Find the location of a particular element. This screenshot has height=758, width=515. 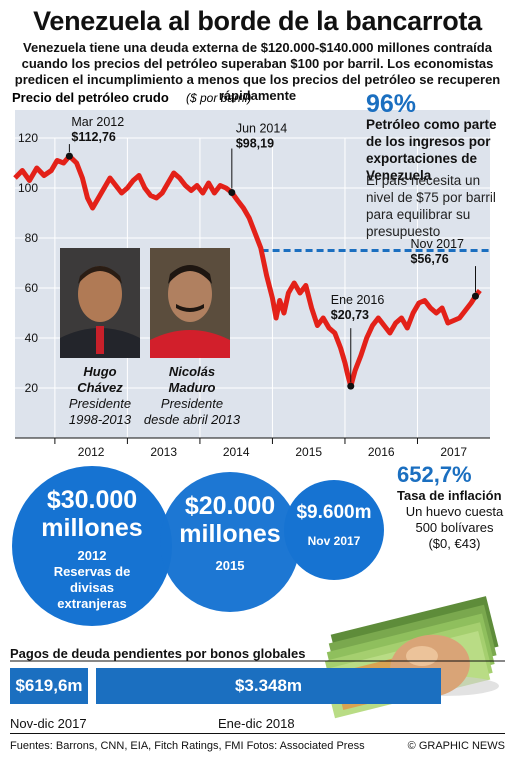

bond-2018-period: Ene-dic 2018 is located at coordinates (256, 723).